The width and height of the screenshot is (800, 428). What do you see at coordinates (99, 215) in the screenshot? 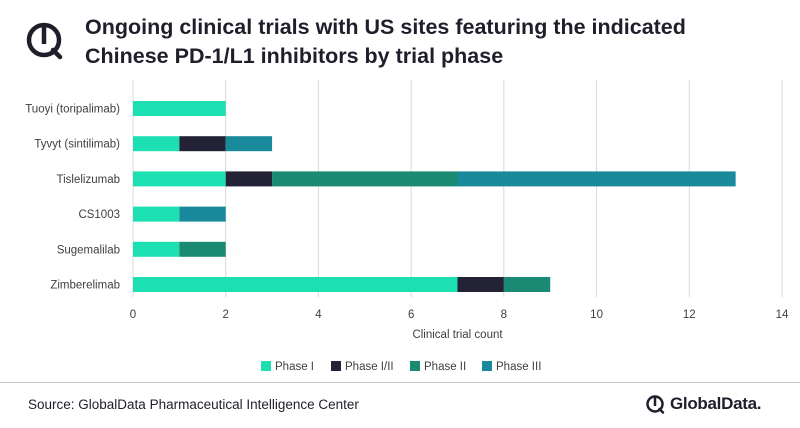
I see `category-label: CS1003` at bounding box center [99, 215].